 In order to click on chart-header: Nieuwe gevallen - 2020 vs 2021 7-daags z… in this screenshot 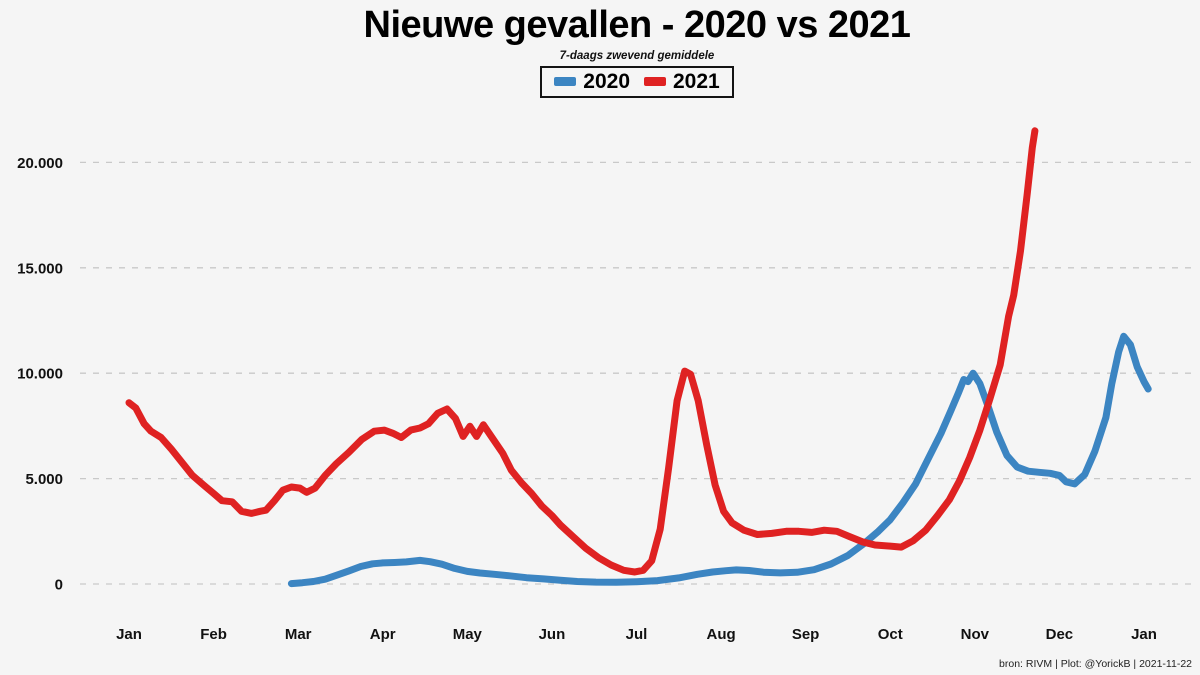, I will do `click(618, 49)`.